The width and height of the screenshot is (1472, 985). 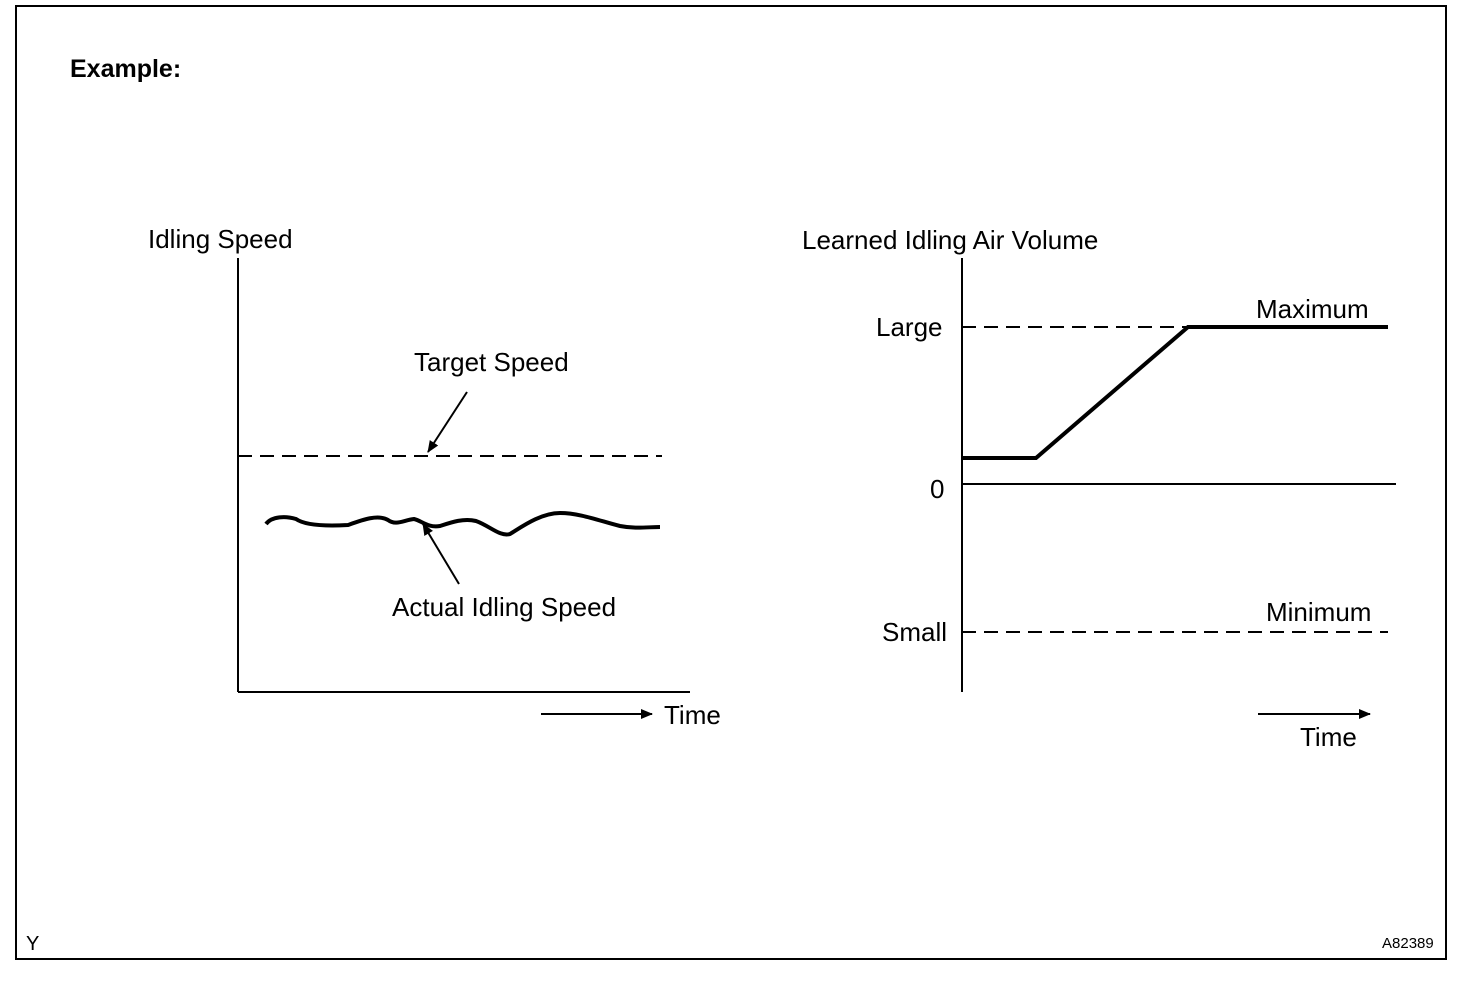 I want to click on maximum-label: Maximum, so click(x=1312, y=309).